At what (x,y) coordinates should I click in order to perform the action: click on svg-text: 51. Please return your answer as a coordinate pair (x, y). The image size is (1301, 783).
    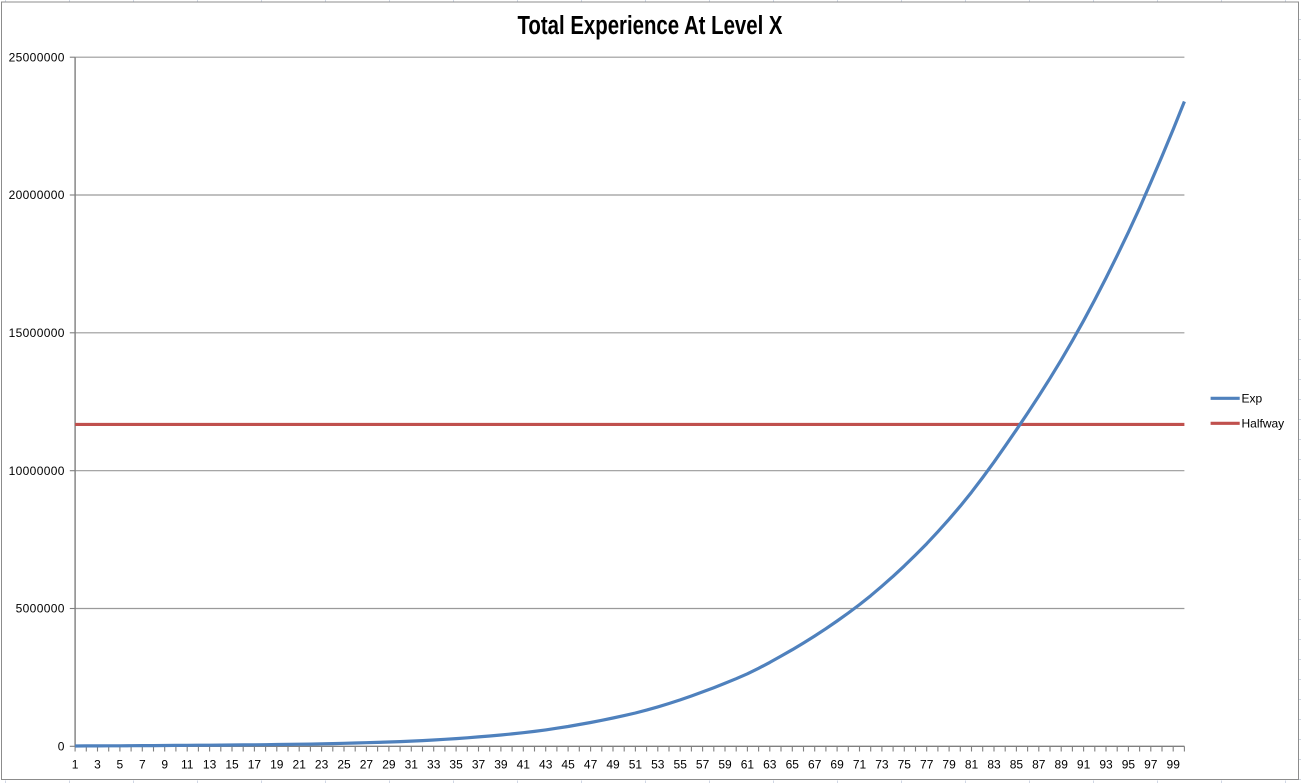
    Looking at the image, I should click on (636, 765).